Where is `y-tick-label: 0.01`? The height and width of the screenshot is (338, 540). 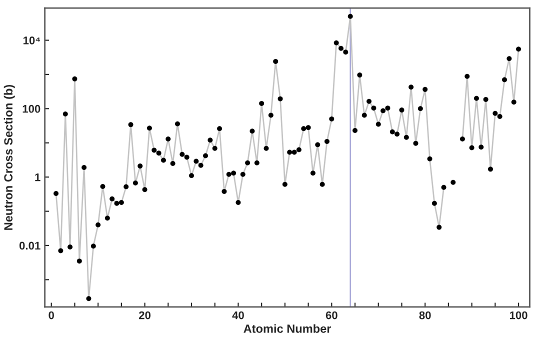
y-tick-label: 0.01 is located at coordinates (29, 246).